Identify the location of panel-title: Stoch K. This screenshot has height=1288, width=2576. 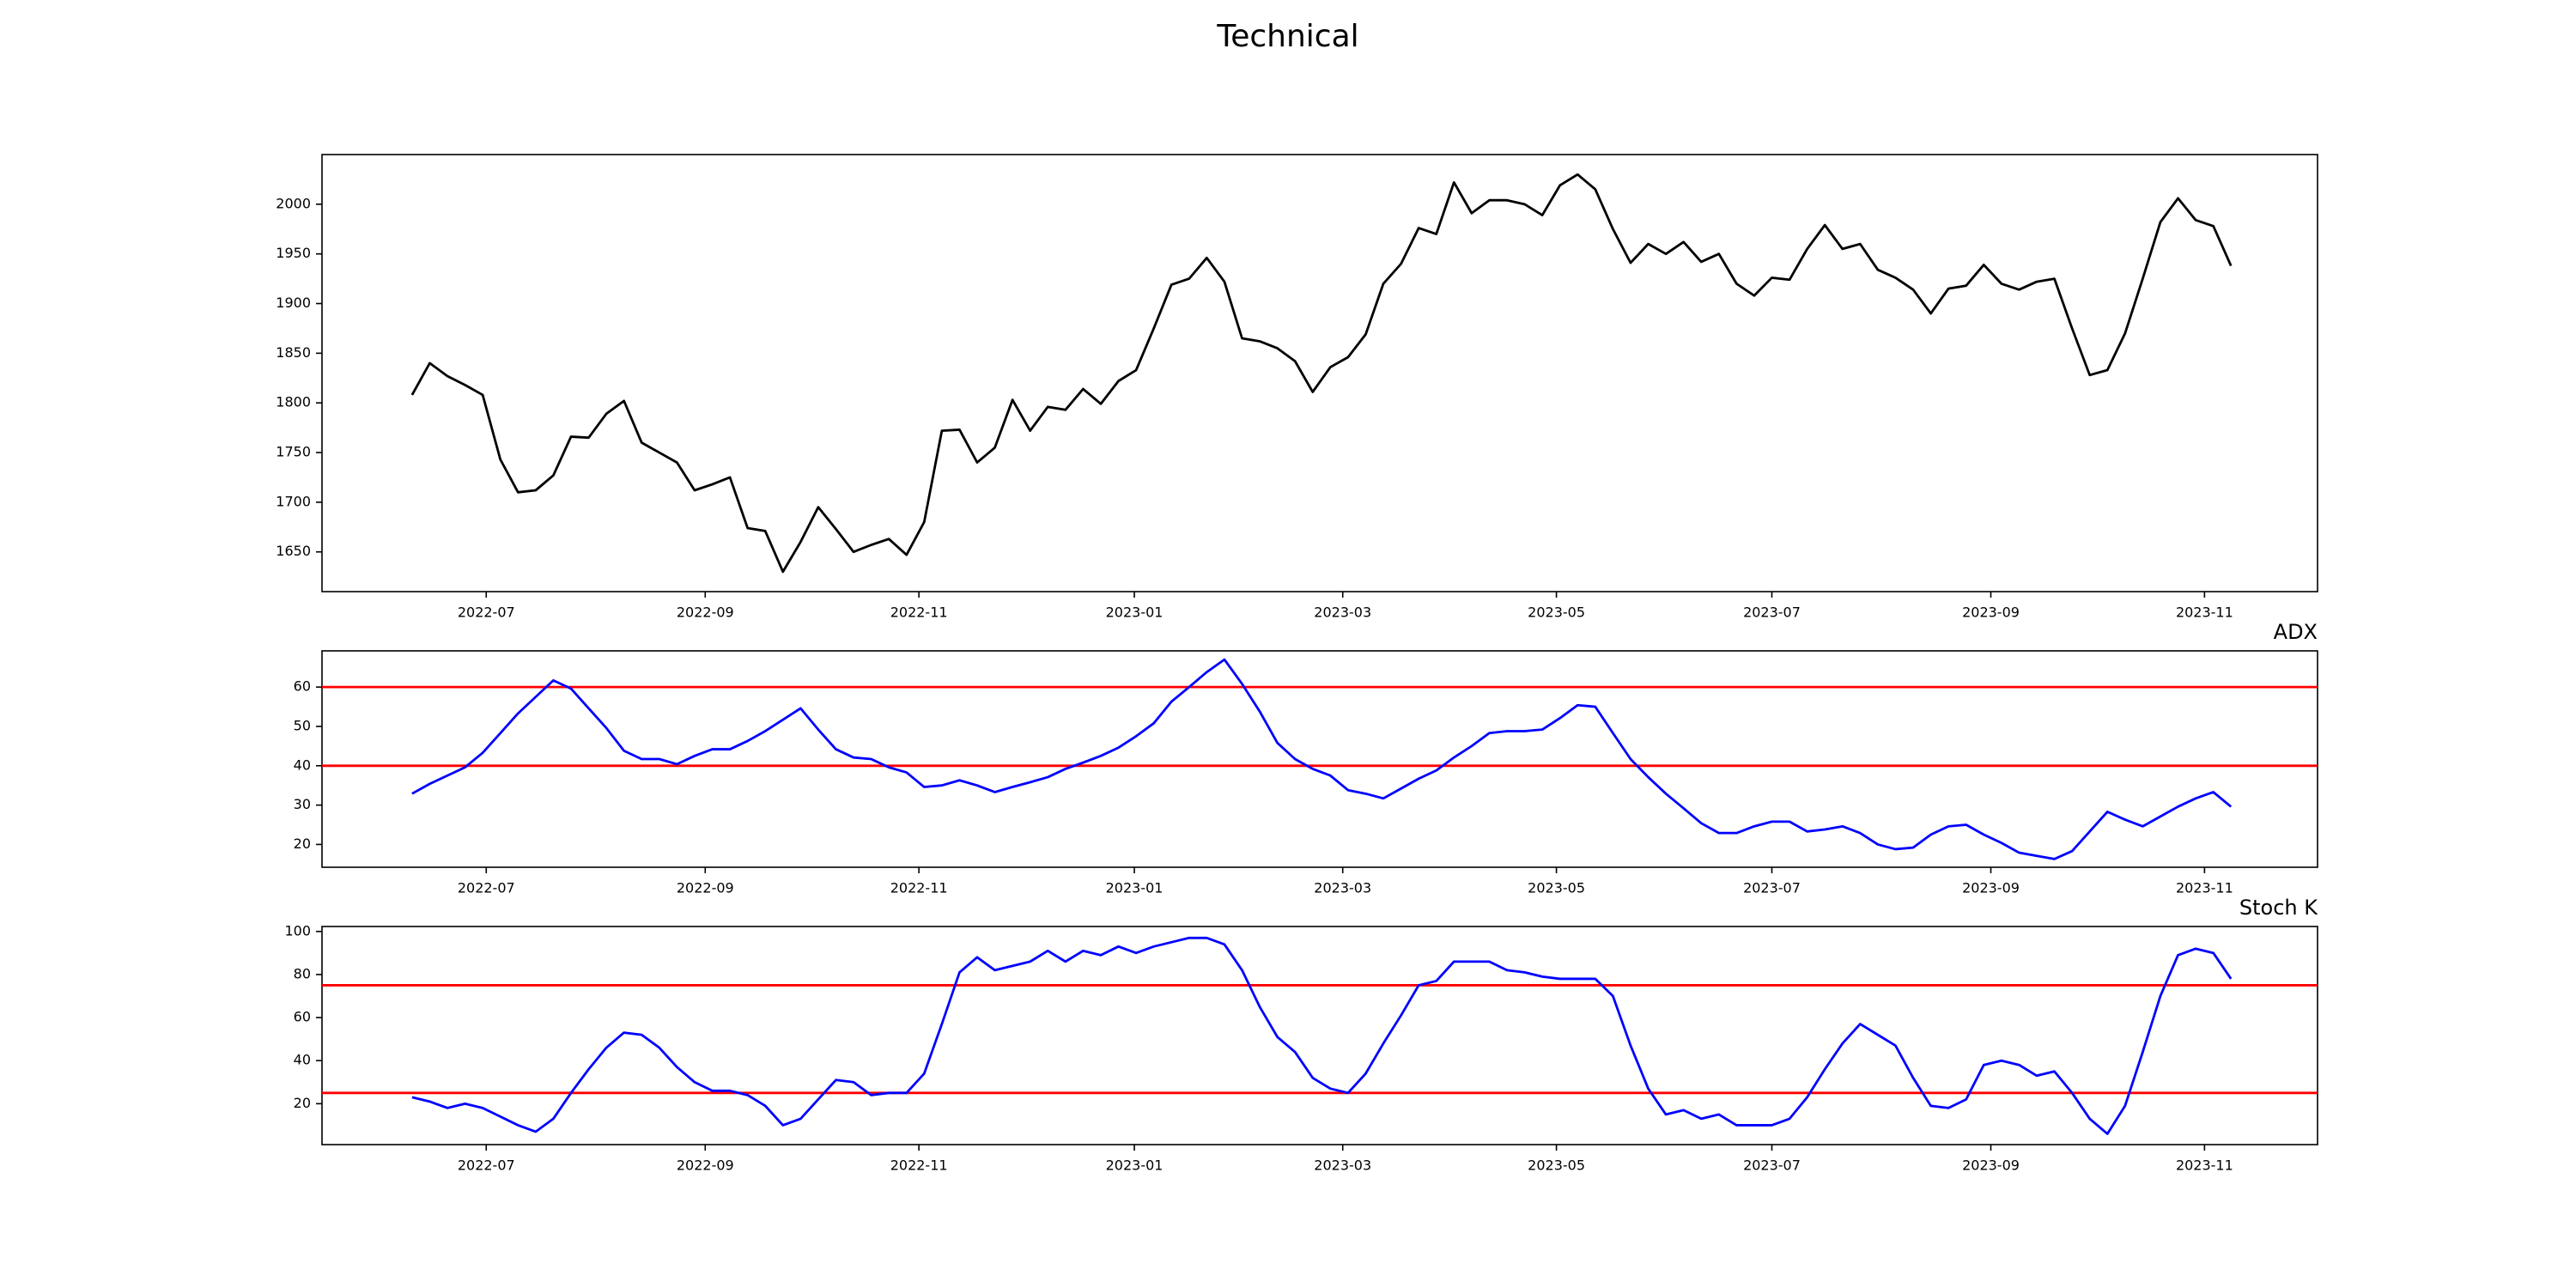
(2279, 908).